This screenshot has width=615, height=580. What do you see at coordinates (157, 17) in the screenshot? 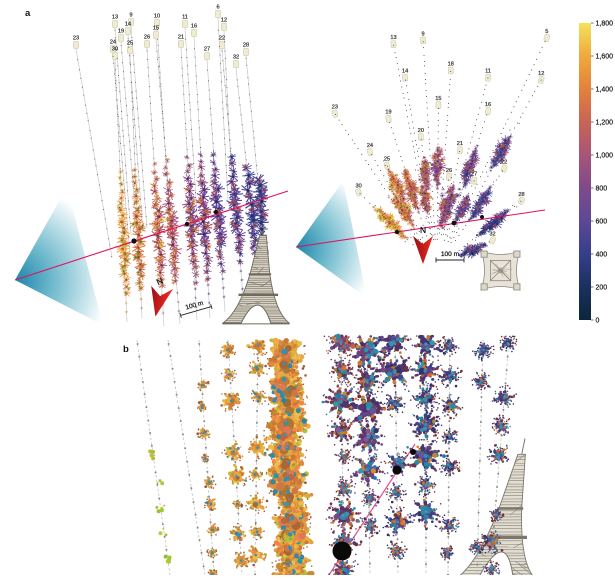
I see `svg-text: 10` at bounding box center [157, 17].